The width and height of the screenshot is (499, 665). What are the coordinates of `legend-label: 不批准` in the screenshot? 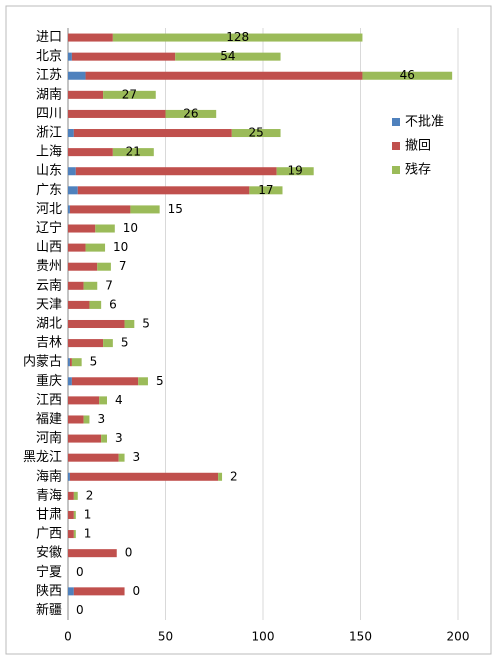 It's located at (424, 122).